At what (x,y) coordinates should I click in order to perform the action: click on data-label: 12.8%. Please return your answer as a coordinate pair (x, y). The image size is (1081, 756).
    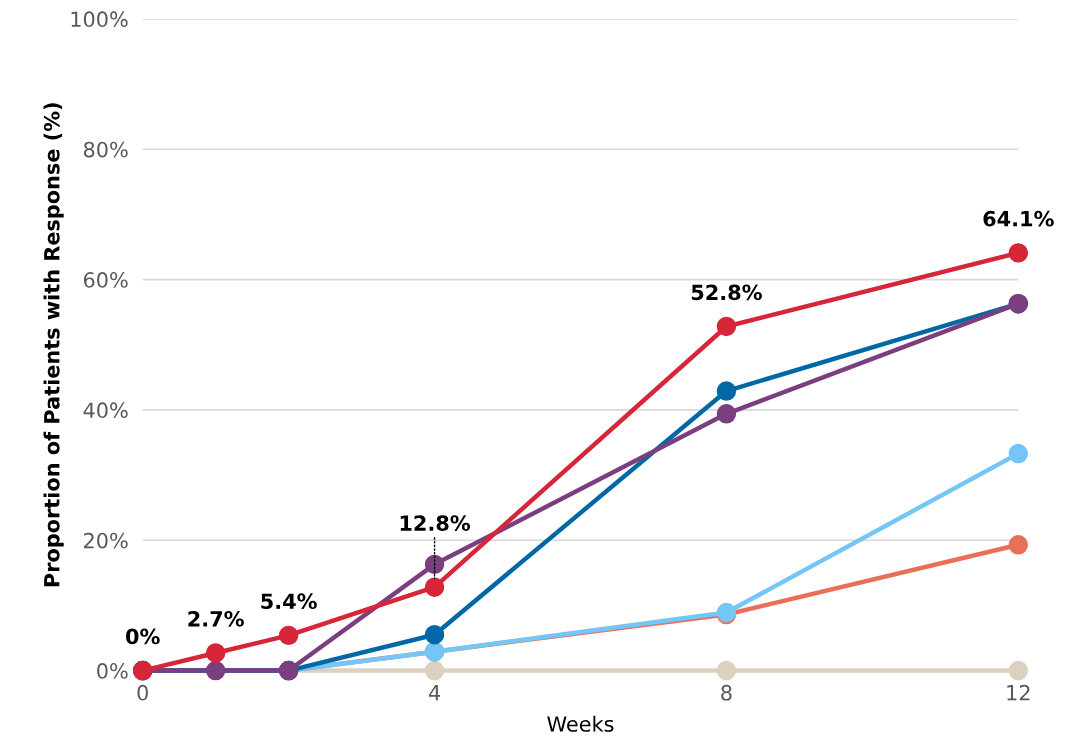
    Looking at the image, I should click on (435, 523).